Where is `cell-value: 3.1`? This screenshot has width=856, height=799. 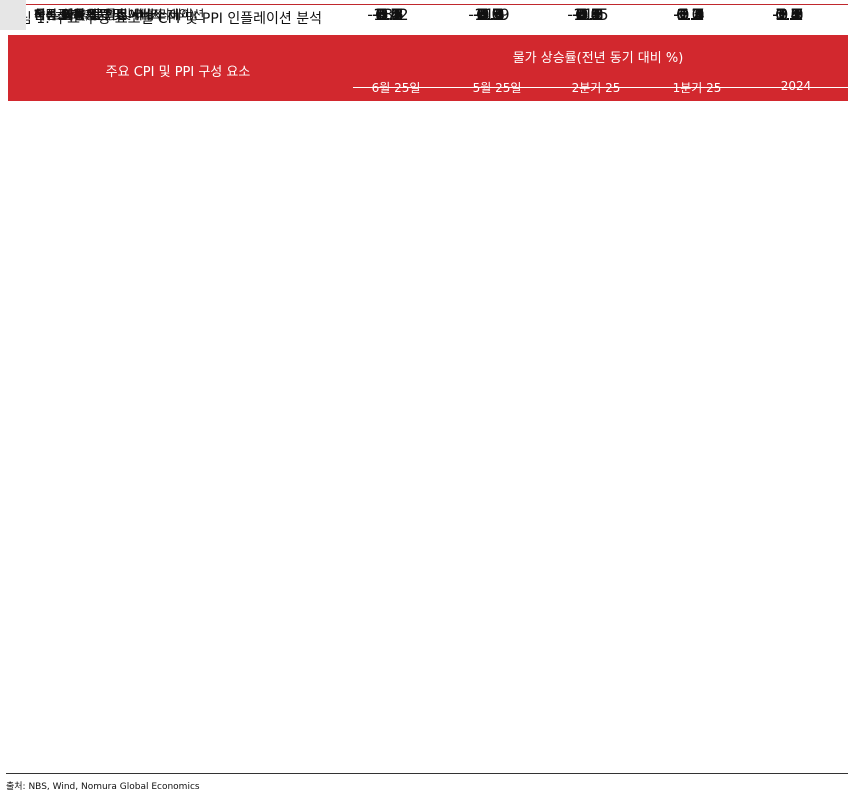
cell-value: 3.1 is located at coordinates (489, 14).